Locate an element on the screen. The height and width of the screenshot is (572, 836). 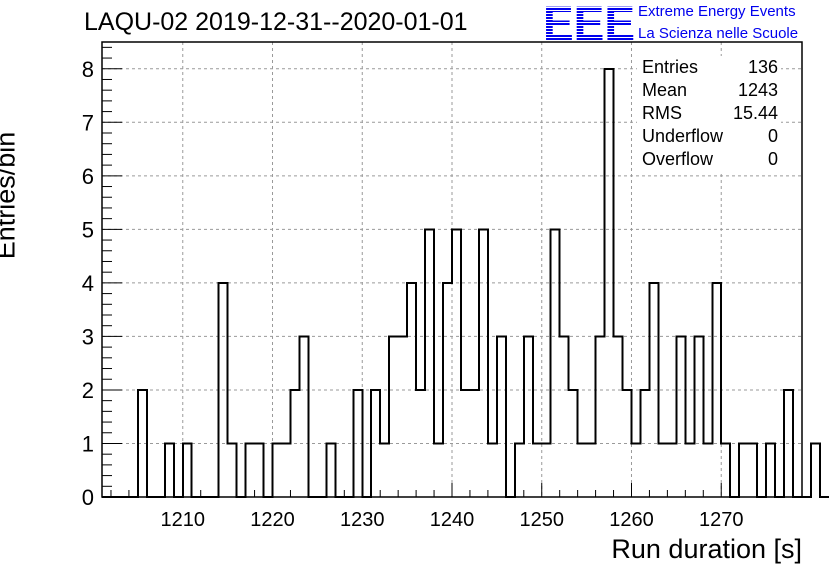
stats-value: 136 is located at coordinates (762, 67).